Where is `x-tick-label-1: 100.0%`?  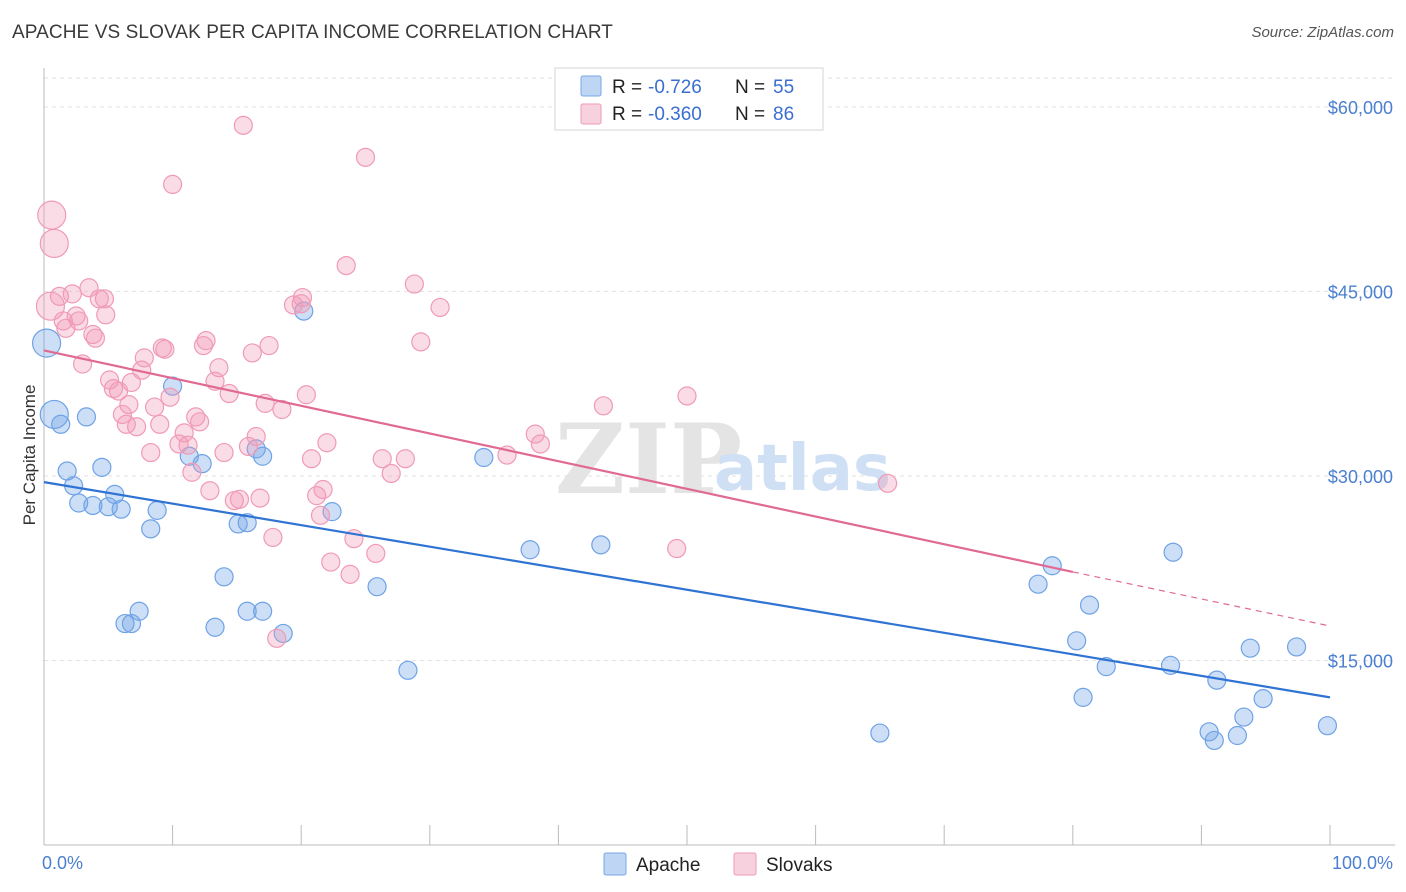
x-tick-label-1: 100.0% is located at coordinates (1362, 863).